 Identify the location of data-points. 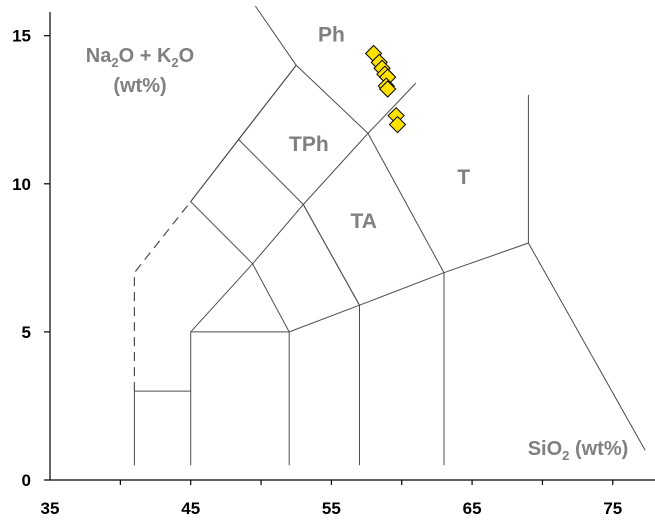
(385, 89).